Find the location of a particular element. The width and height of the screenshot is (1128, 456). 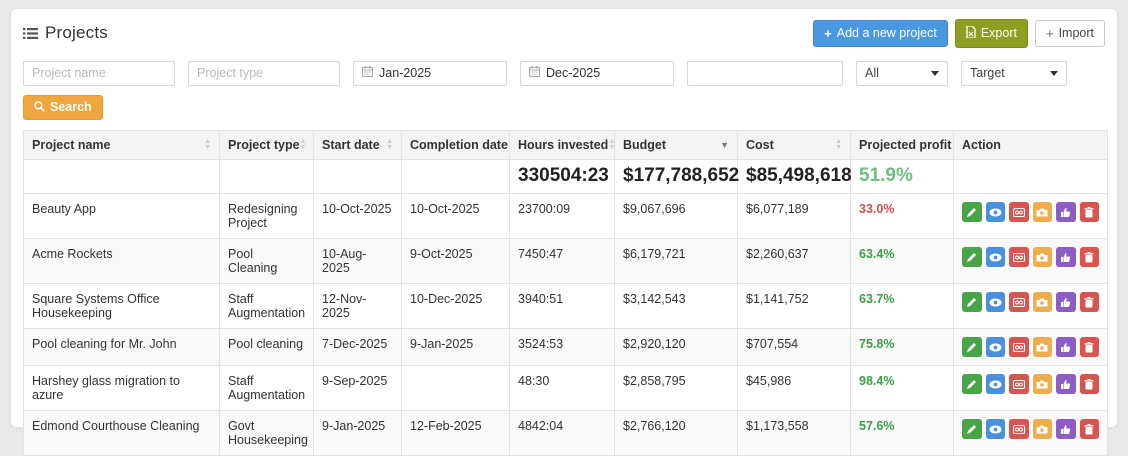

column-header-hours-invested: Hours invested is located at coordinates (562, 145).